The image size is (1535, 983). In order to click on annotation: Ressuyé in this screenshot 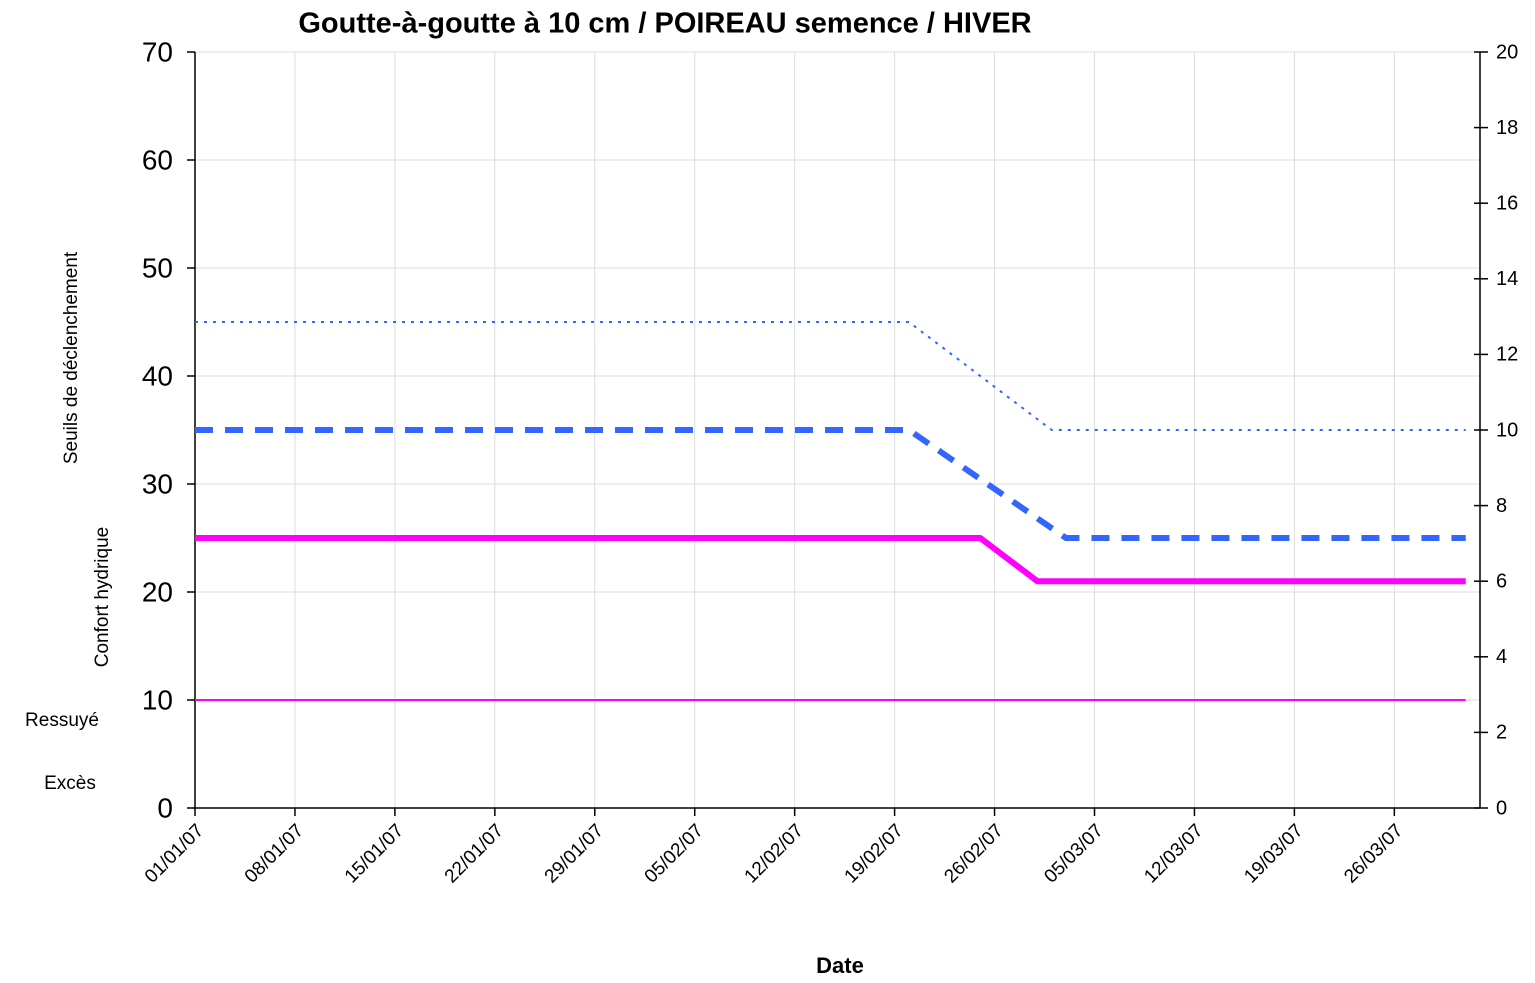, I will do `click(62, 720)`.